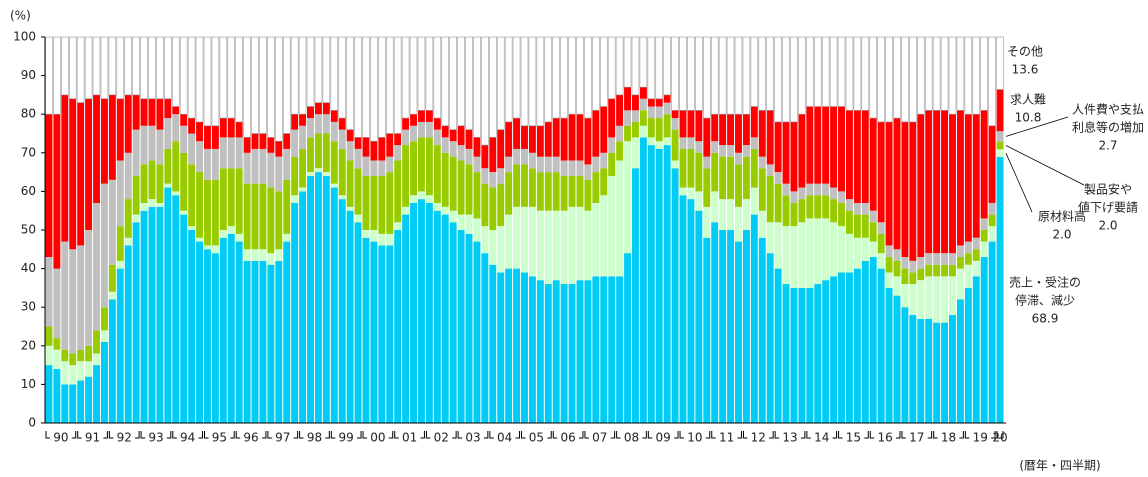 Image resolution: width=1148 pixels, height=477 pixels. What do you see at coordinates (1037, 126) in the screenshot?
I see `leader-line` at bounding box center [1037, 126].